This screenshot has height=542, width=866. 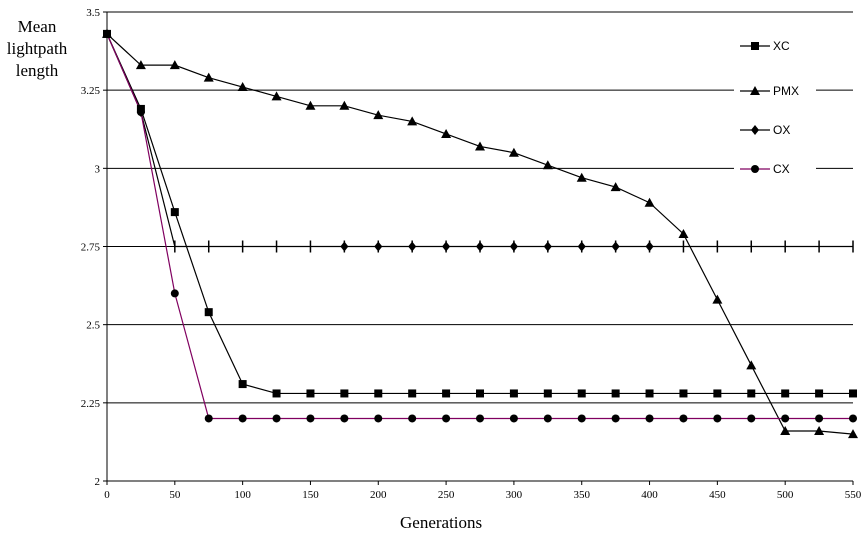 What do you see at coordinates (93, 326) in the screenshot?
I see `y-tick-label: 2.5` at bounding box center [93, 326].